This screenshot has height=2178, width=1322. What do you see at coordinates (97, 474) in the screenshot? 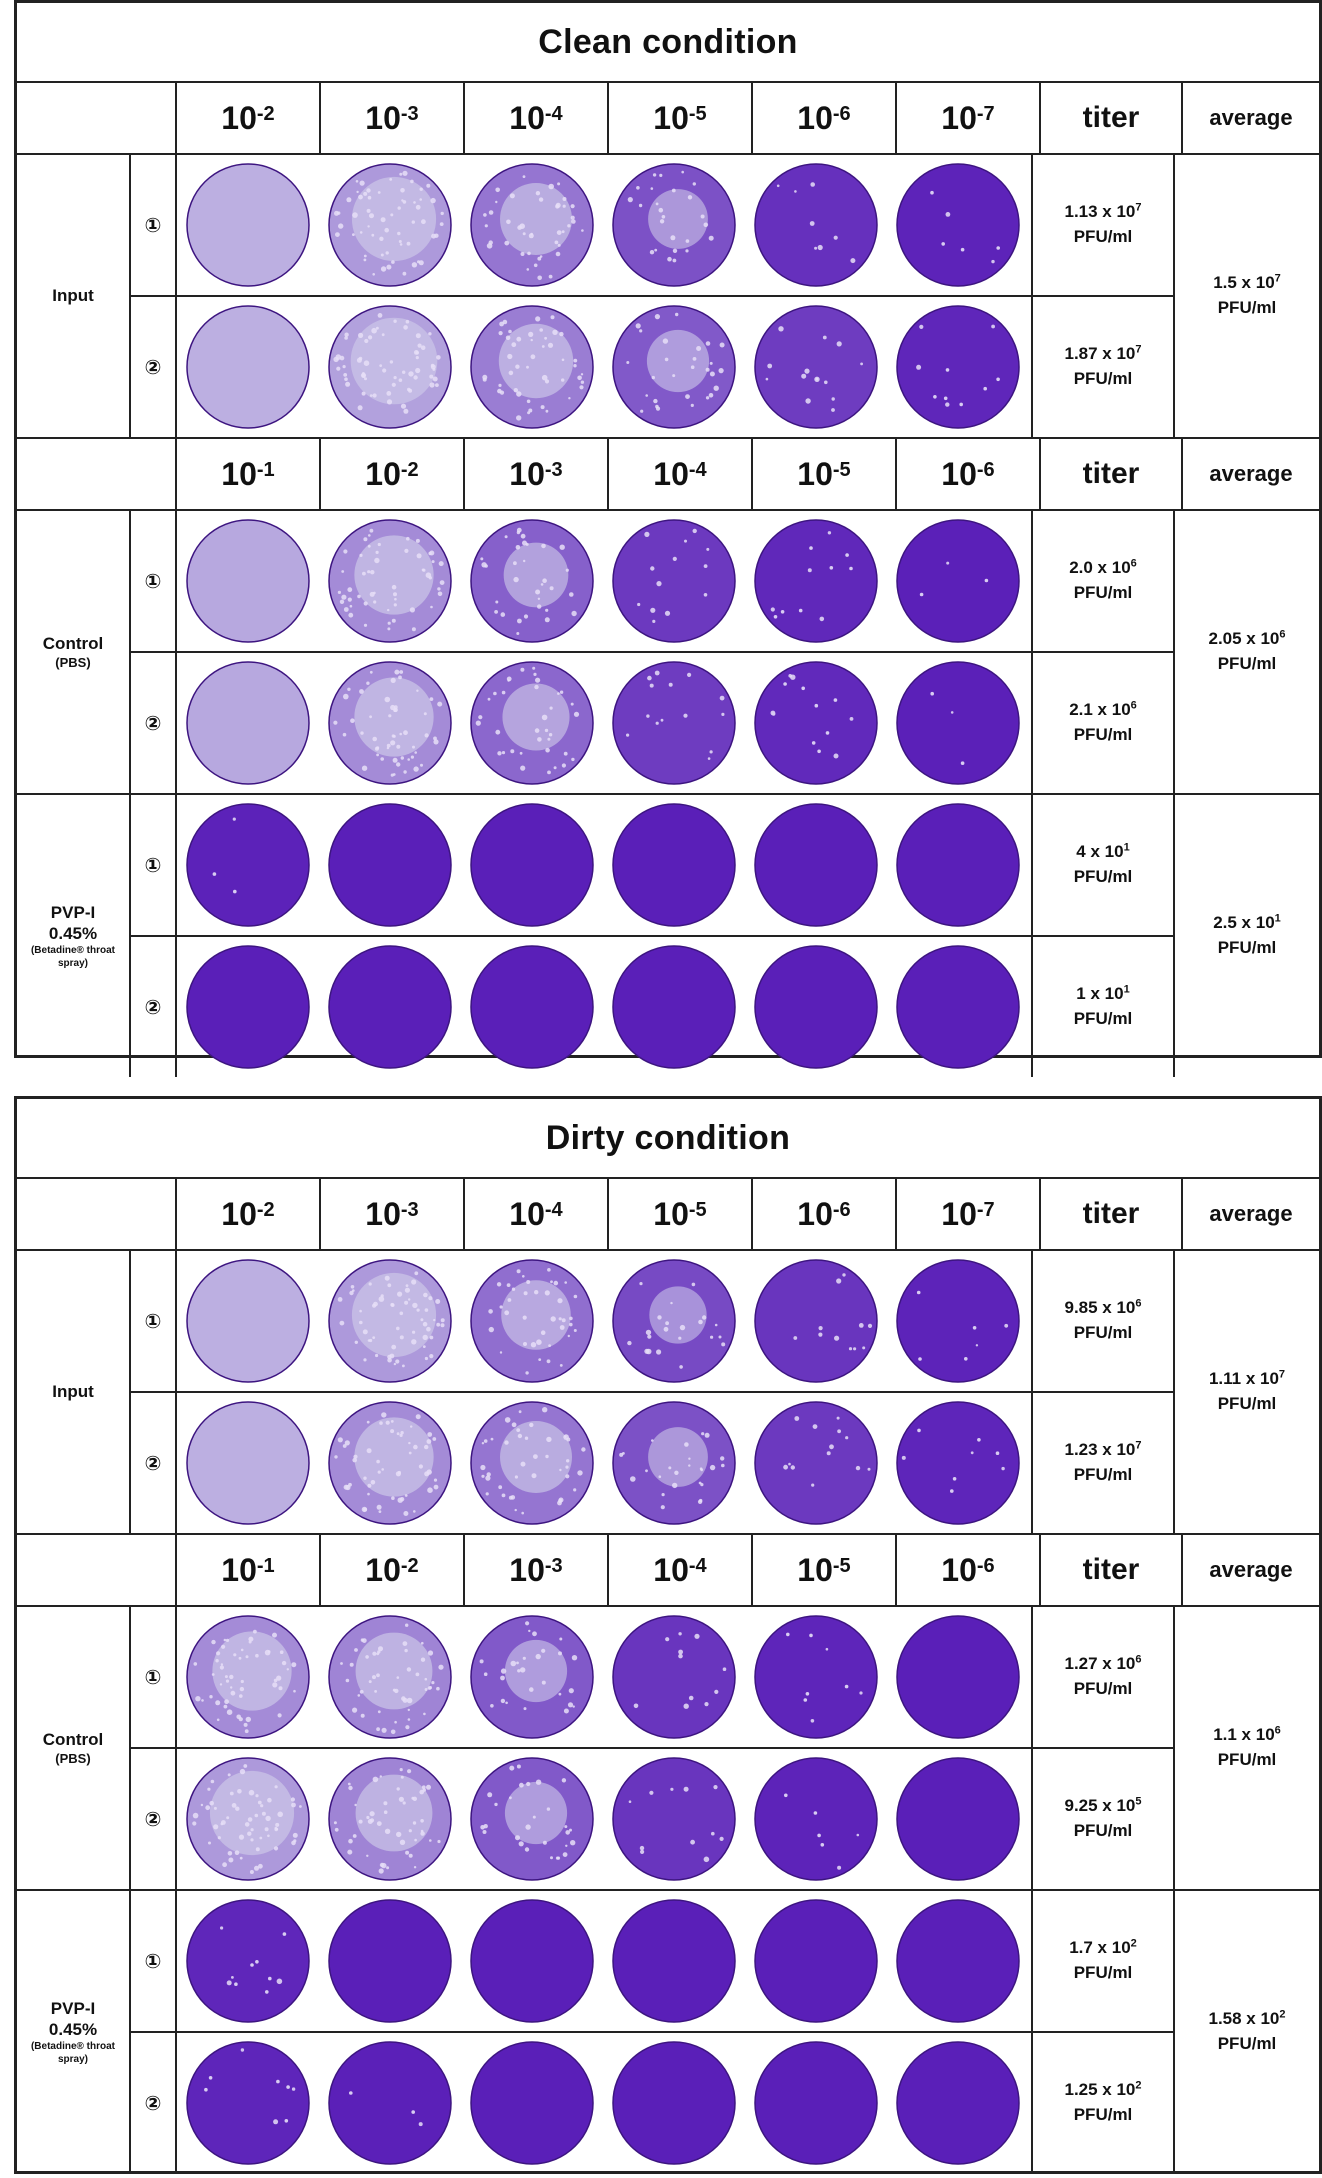
I see `header-spacer` at bounding box center [97, 474].